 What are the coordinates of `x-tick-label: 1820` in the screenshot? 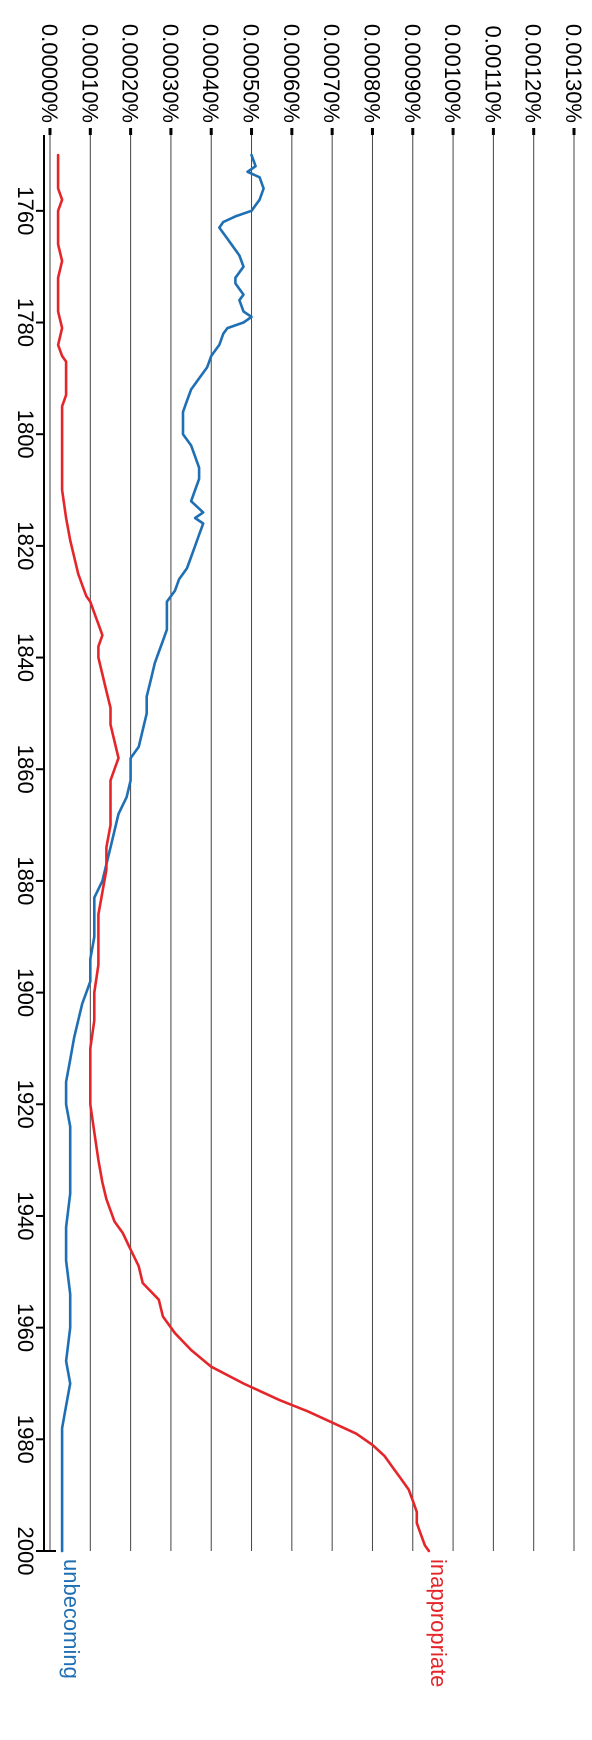 It's located at (25, 545).